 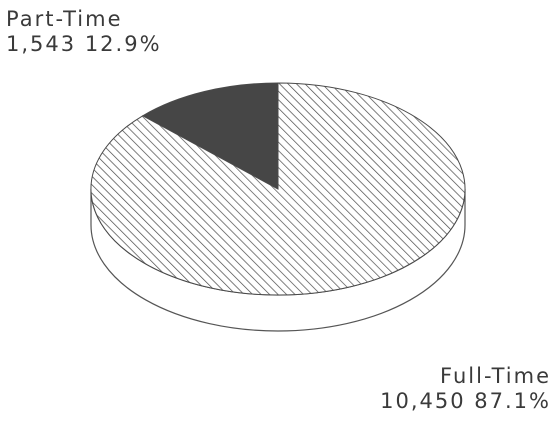 I want to click on slice-label-part-time: Part-Time 1,543 12.9%, so click(x=84, y=32).